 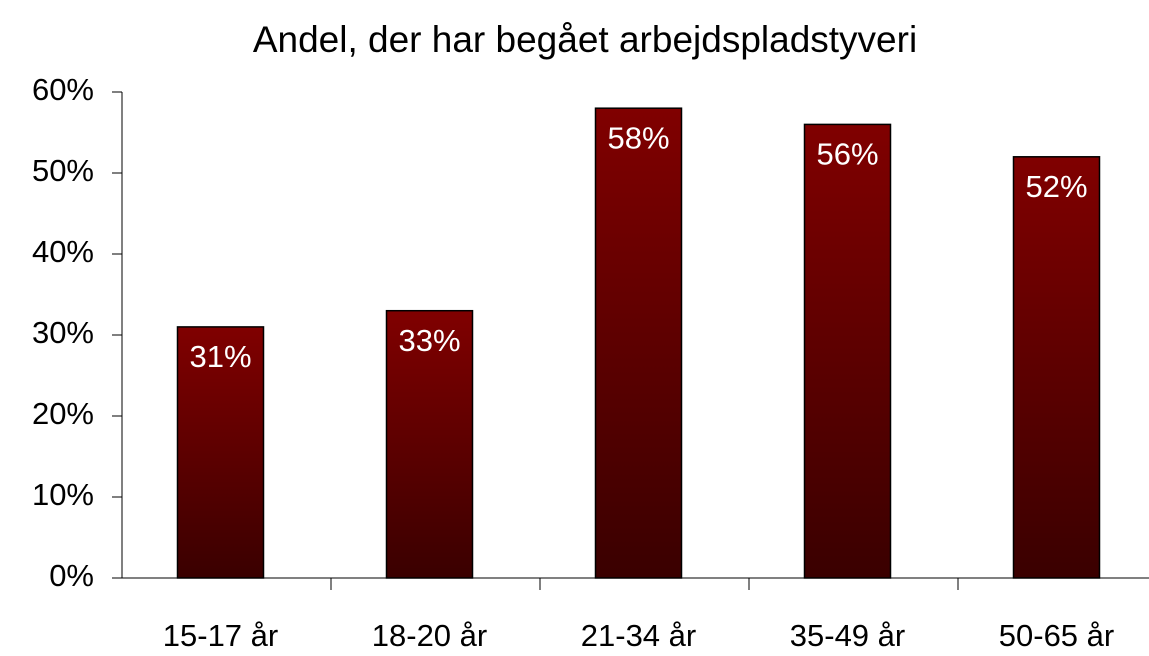 I want to click on x-tick-label: 50-65 år, so click(x=1056, y=635).